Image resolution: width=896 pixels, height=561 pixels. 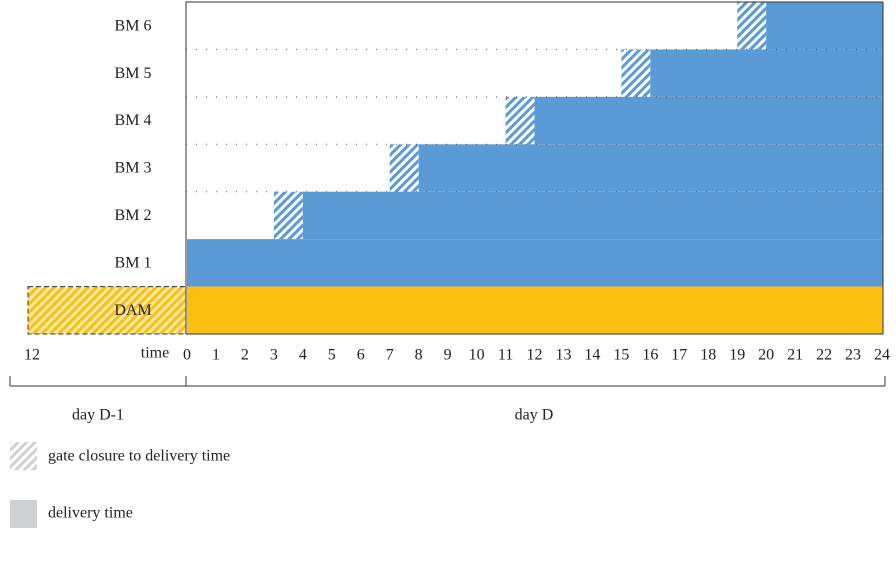 I want to click on row-label: BM 4, so click(x=133, y=120).